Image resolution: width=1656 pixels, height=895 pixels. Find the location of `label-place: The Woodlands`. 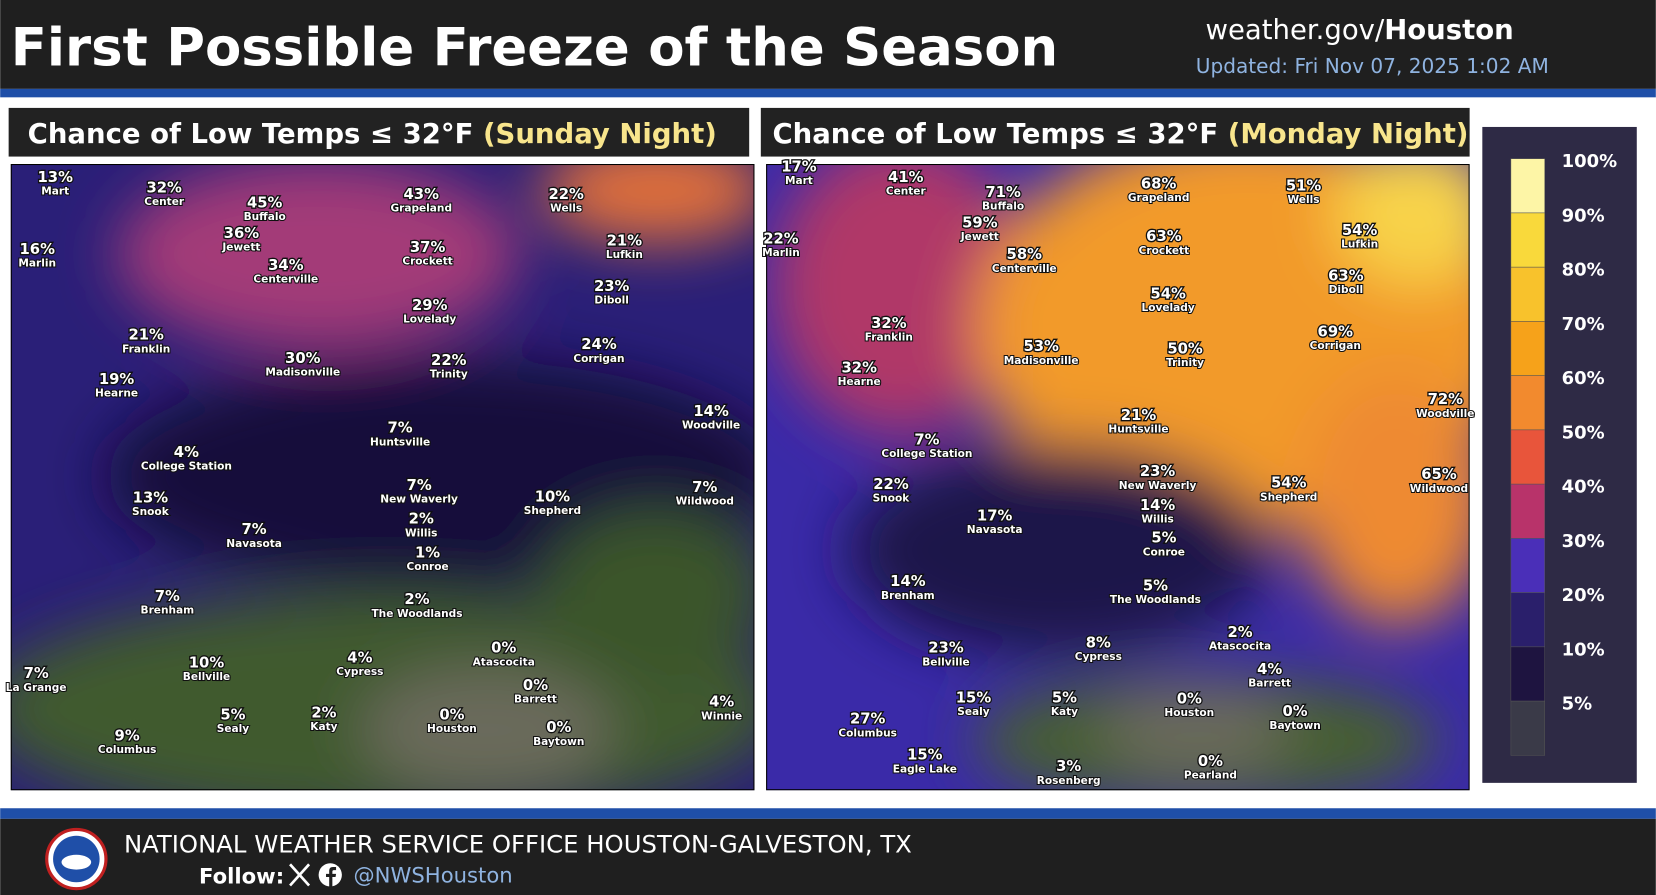

label-place: The Woodlands is located at coordinates (1155, 600).